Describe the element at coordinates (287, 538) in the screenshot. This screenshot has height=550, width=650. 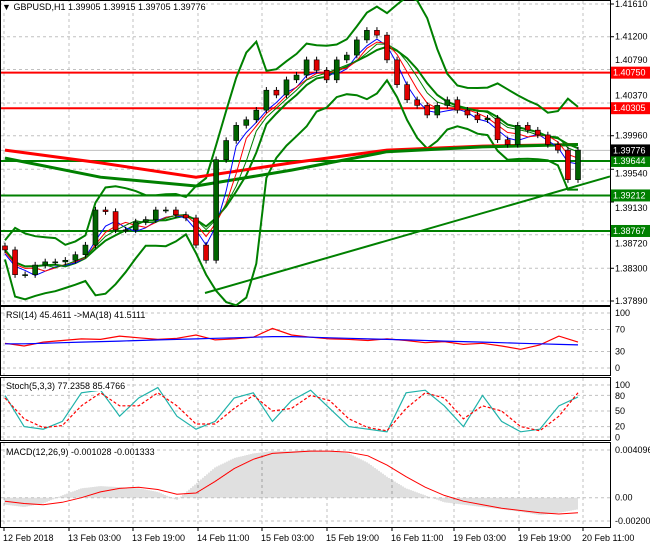
I see `time-label: 15 Feb 03:00` at that location.